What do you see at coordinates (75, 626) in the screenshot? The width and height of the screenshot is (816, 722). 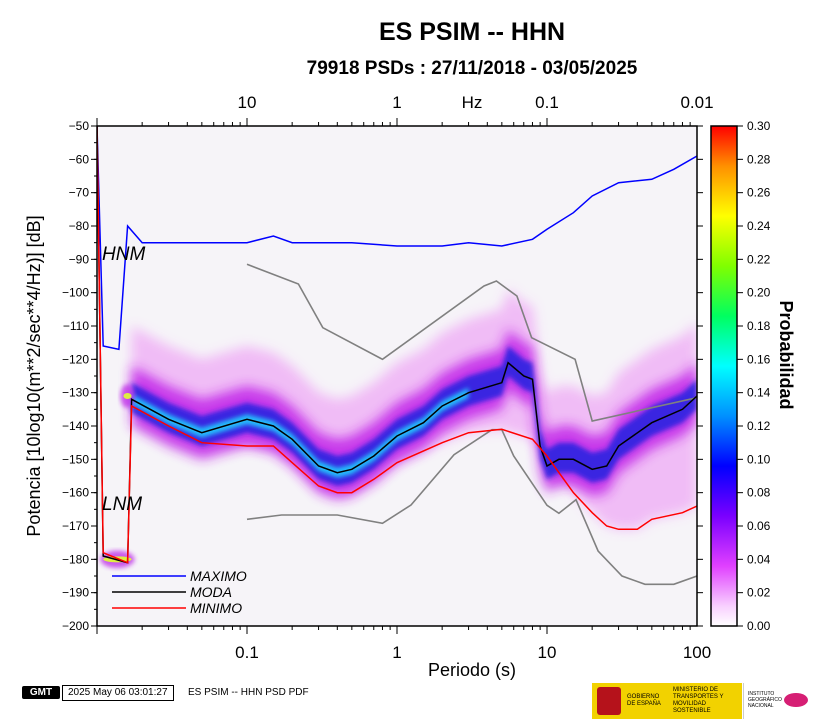 I see `y-tick-label: −200` at bounding box center [75, 626].